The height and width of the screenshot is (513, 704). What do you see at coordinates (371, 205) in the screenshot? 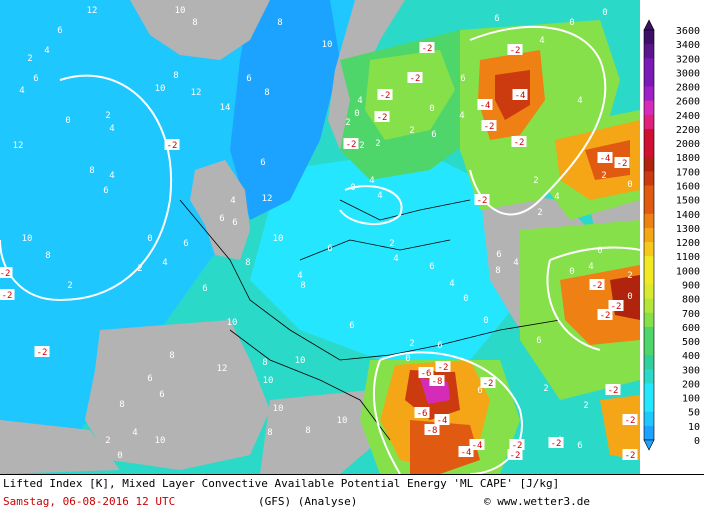
I see `contour-zero-europe` at bounding box center [371, 205].